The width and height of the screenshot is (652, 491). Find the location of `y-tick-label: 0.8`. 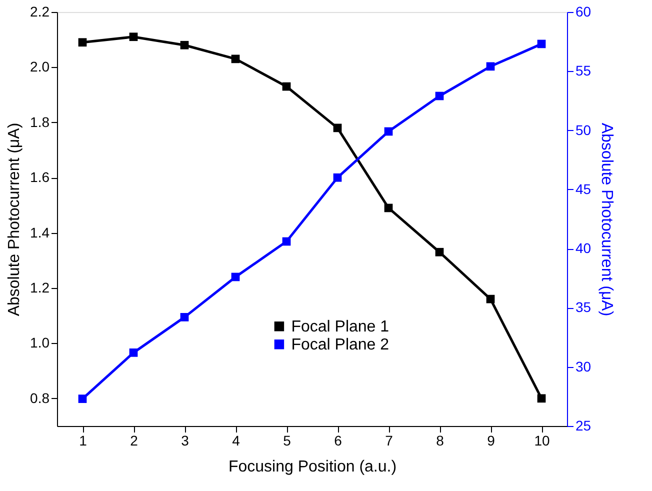

y-tick-label: 0.8 is located at coordinates (40, 398).